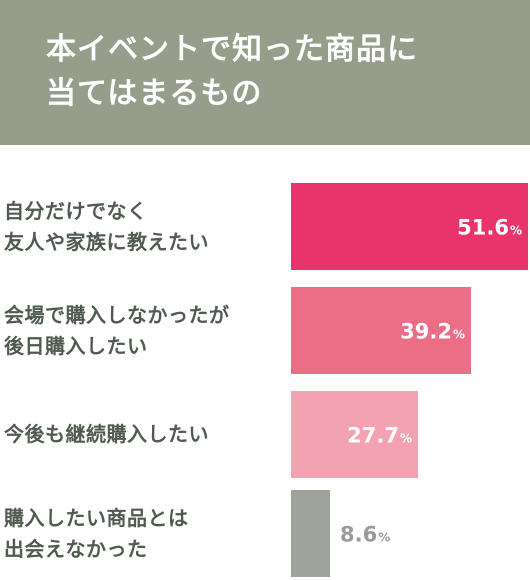 This screenshot has width=530, height=580. I want to click on title-line-2: 当てはまるもの, so click(154, 93).